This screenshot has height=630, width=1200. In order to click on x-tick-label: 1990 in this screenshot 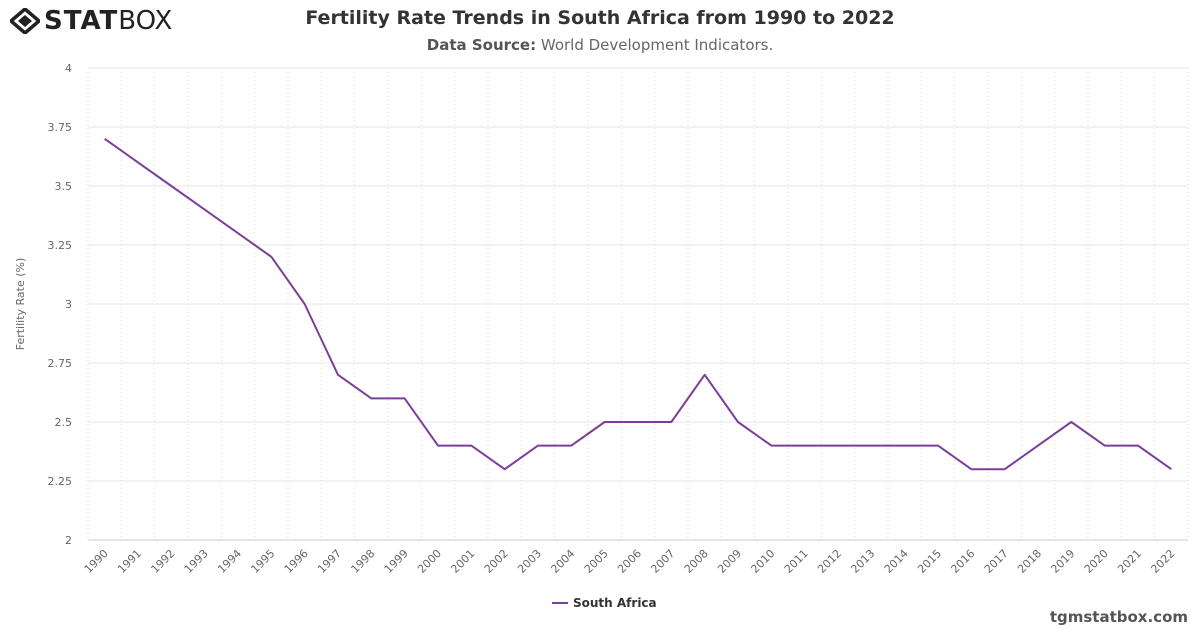, I will do `click(96, 561)`.